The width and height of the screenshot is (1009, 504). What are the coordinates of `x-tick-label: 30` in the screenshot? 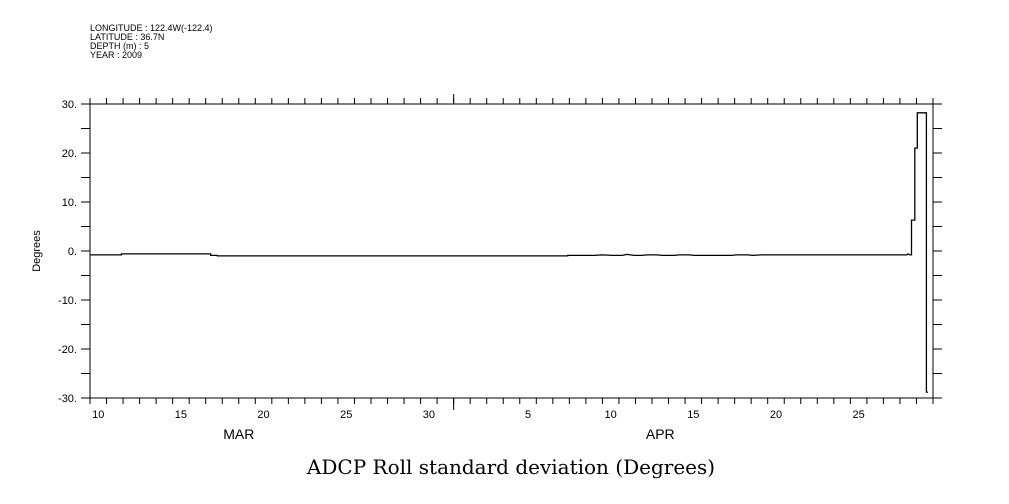 It's located at (429, 415).